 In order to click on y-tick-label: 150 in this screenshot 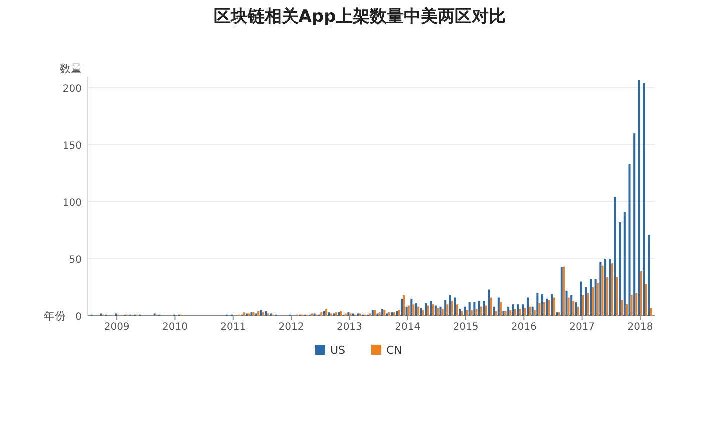, I will do `click(72, 146)`.